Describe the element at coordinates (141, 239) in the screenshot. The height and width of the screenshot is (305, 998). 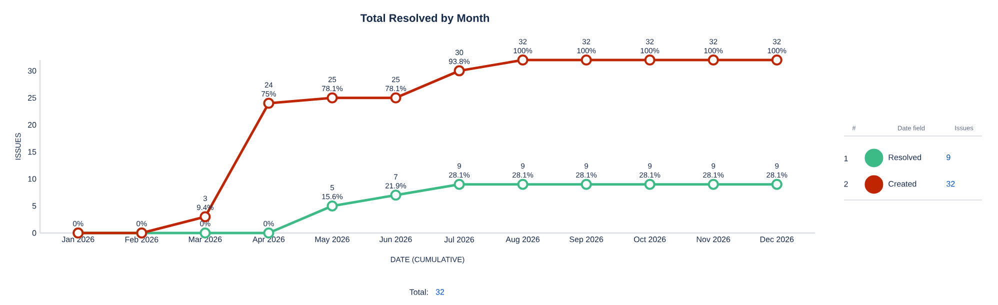
I see `x-tick-label: Feb 2026` at that location.